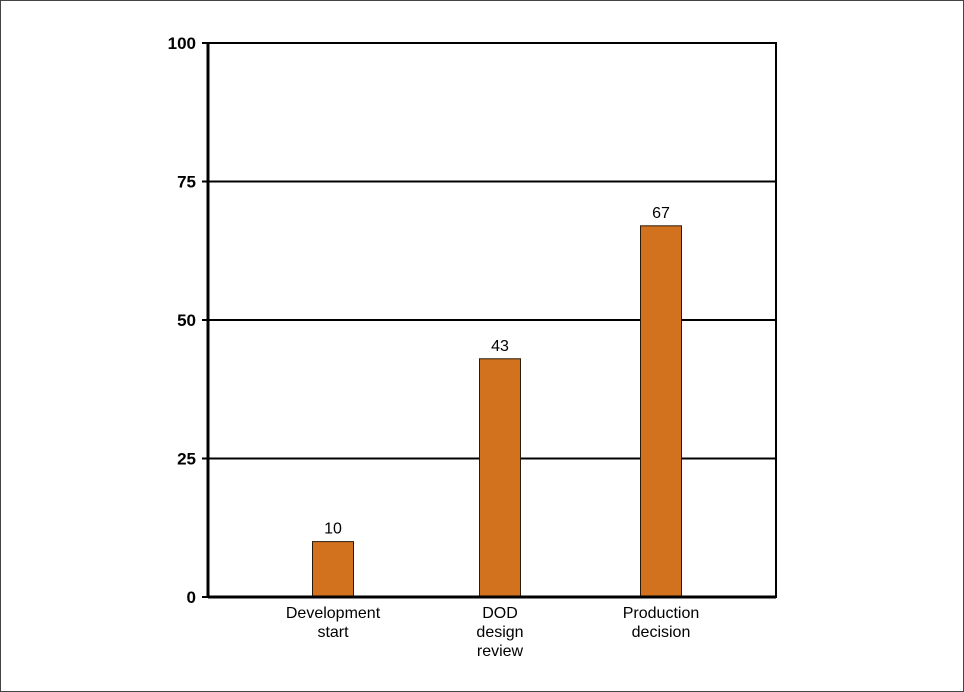 This screenshot has height=692, width=964. I want to click on y-tick-label: 50, so click(186, 320).